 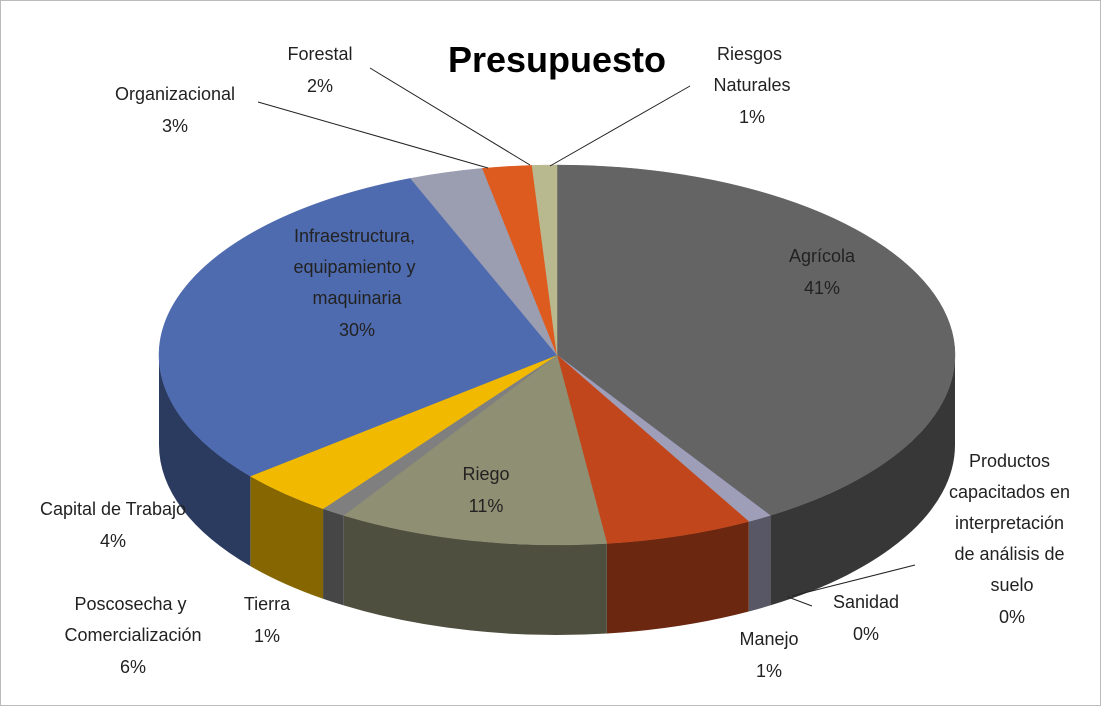 I want to click on label-line: Comercialización, so click(x=132, y=635).